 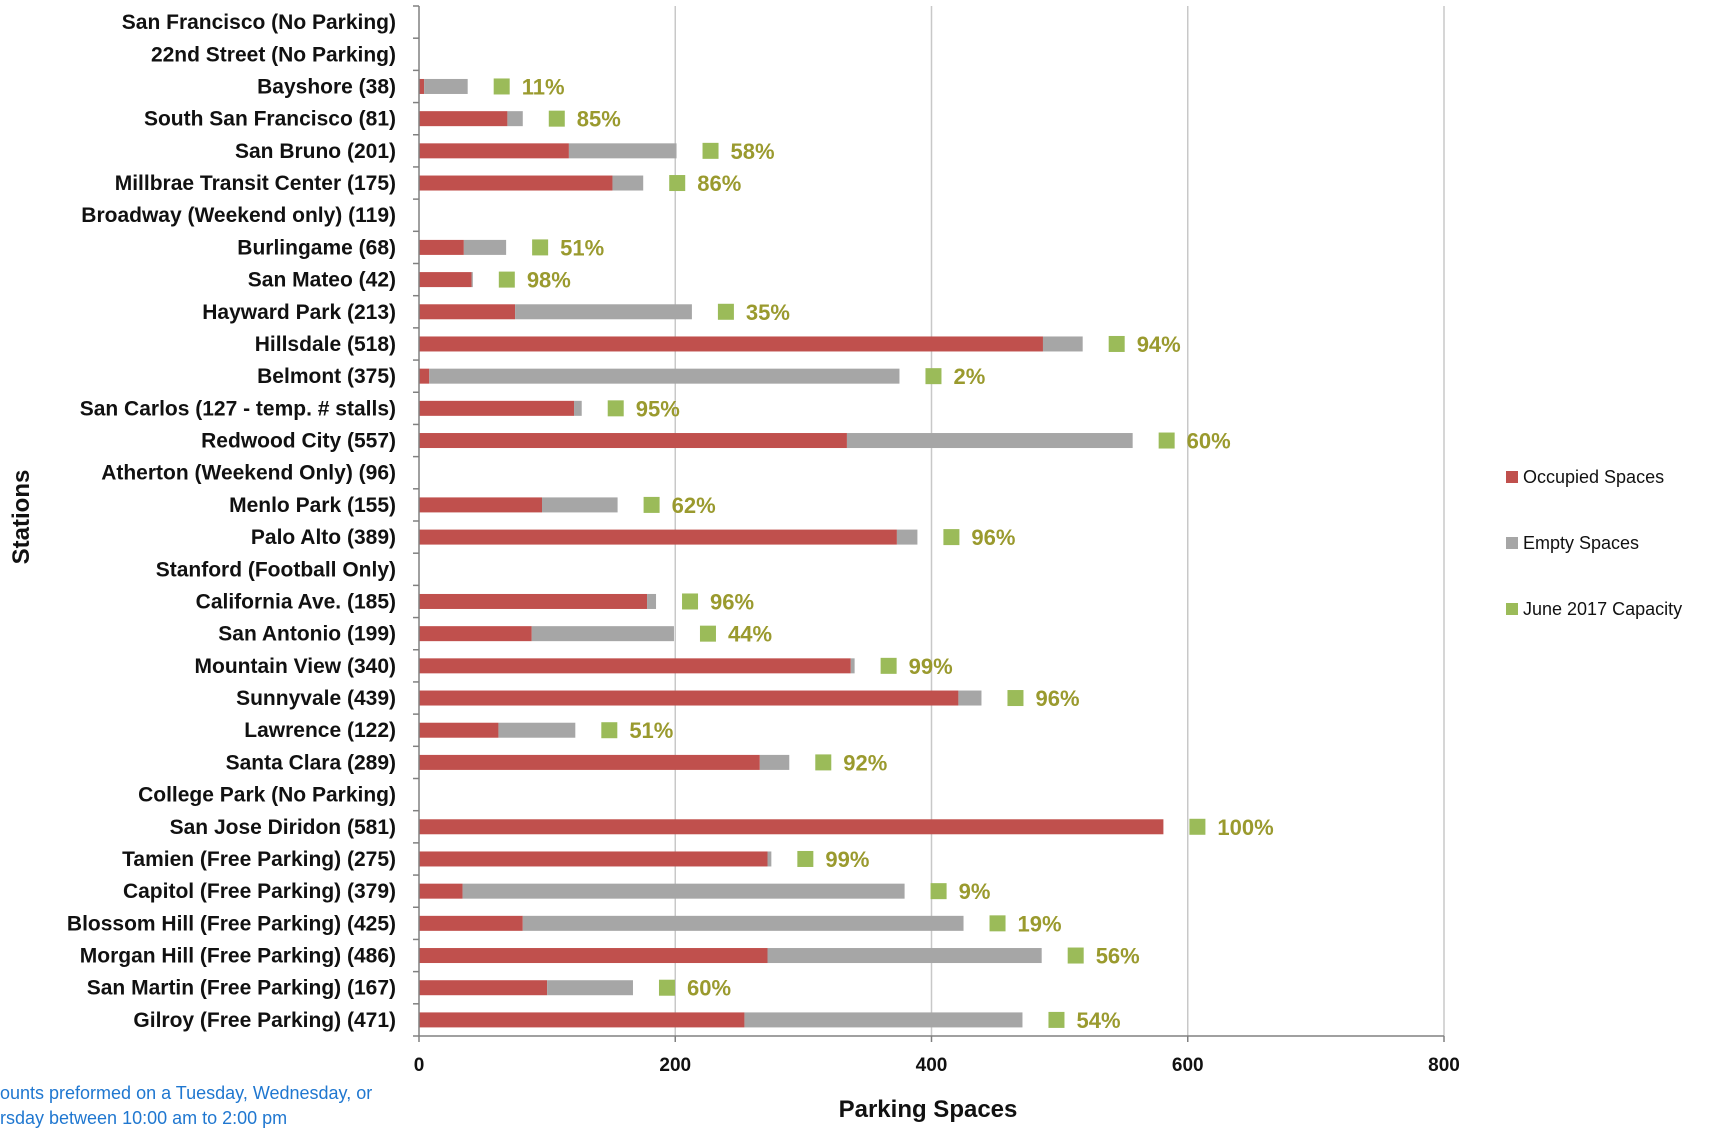 What do you see at coordinates (238, 215) in the screenshot?
I see `station-label: Broadway (Weekend only) (119)` at bounding box center [238, 215].